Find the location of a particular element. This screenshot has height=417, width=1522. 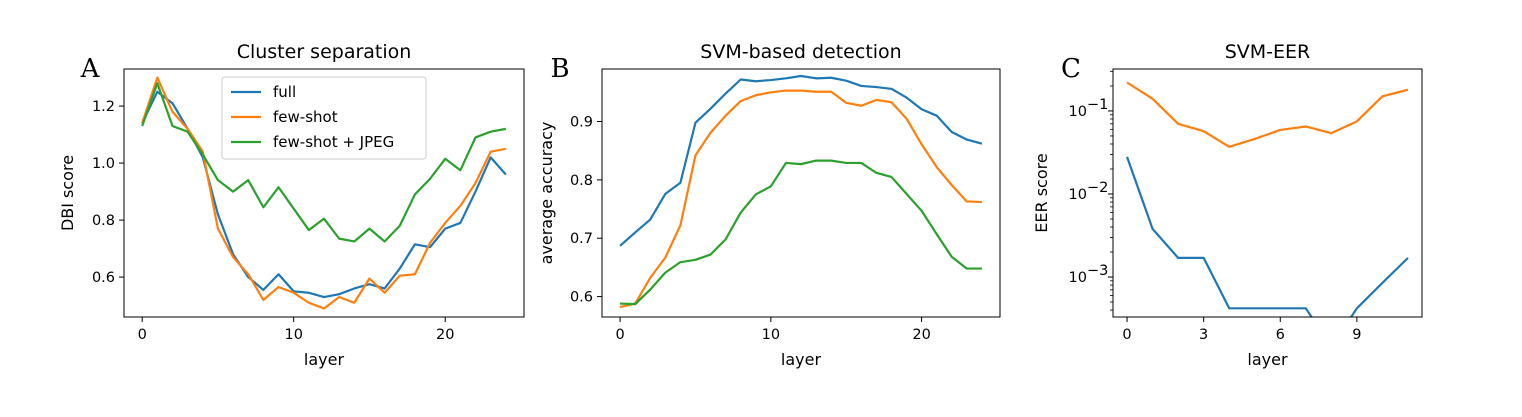

x-tick-label: 9 is located at coordinates (1356, 335).